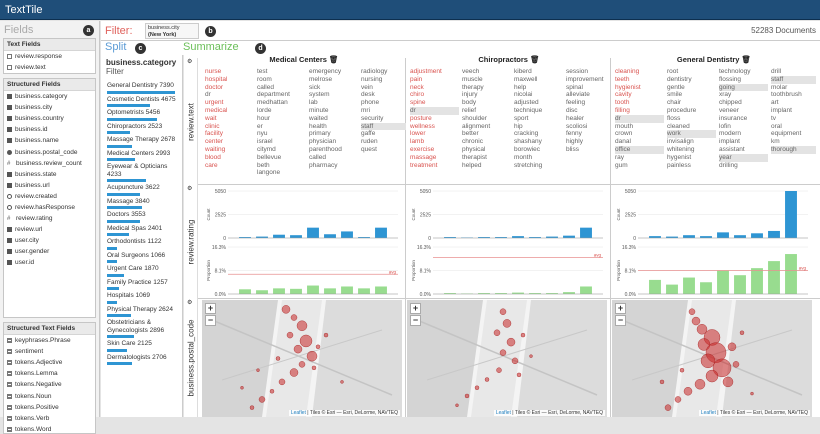  What do you see at coordinates (49, 251) in the screenshot?
I see `field-item: user.gender` at bounding box center [49, 251].